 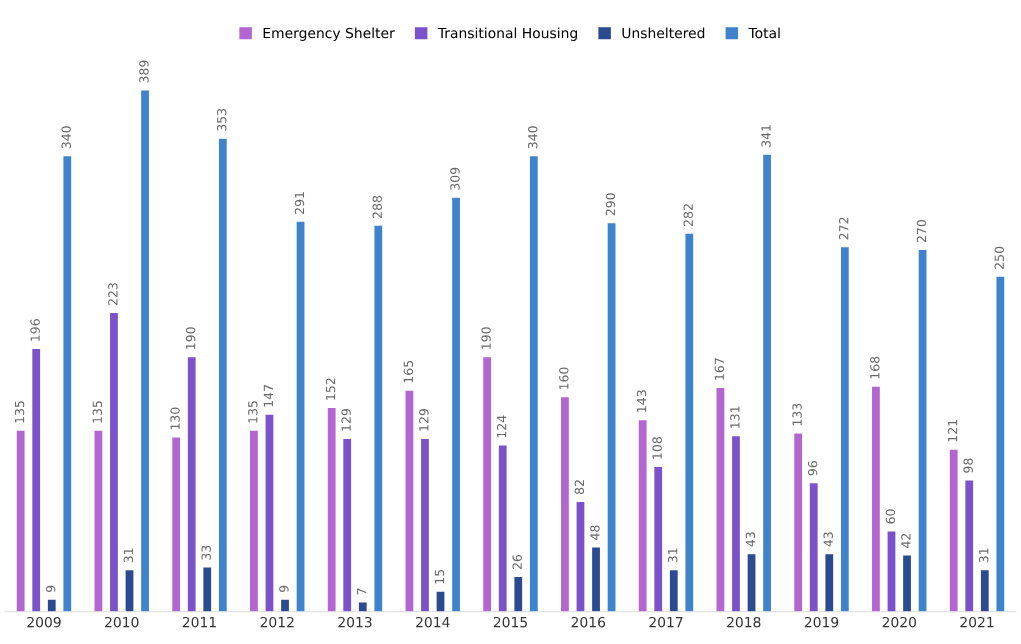 What do you see at coordinates (735, 417) in the screenshot?
I see `data-label: 131` at bounding box center [735, 417].